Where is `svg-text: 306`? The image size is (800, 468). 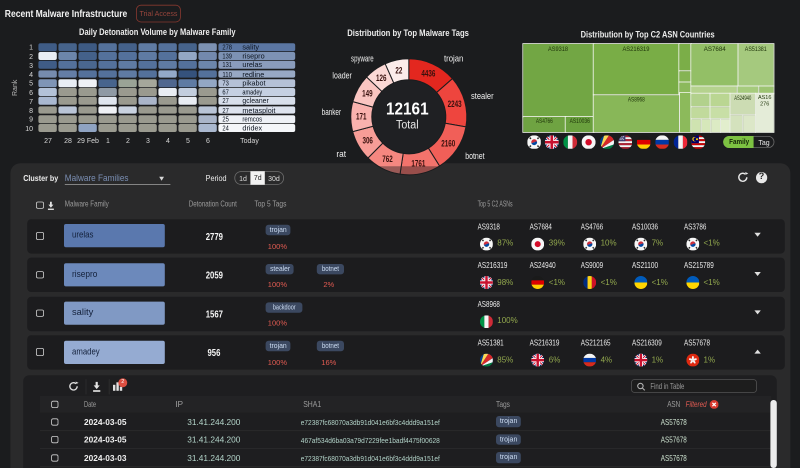 svg-text: 306 is located at coordinates (368, 141).